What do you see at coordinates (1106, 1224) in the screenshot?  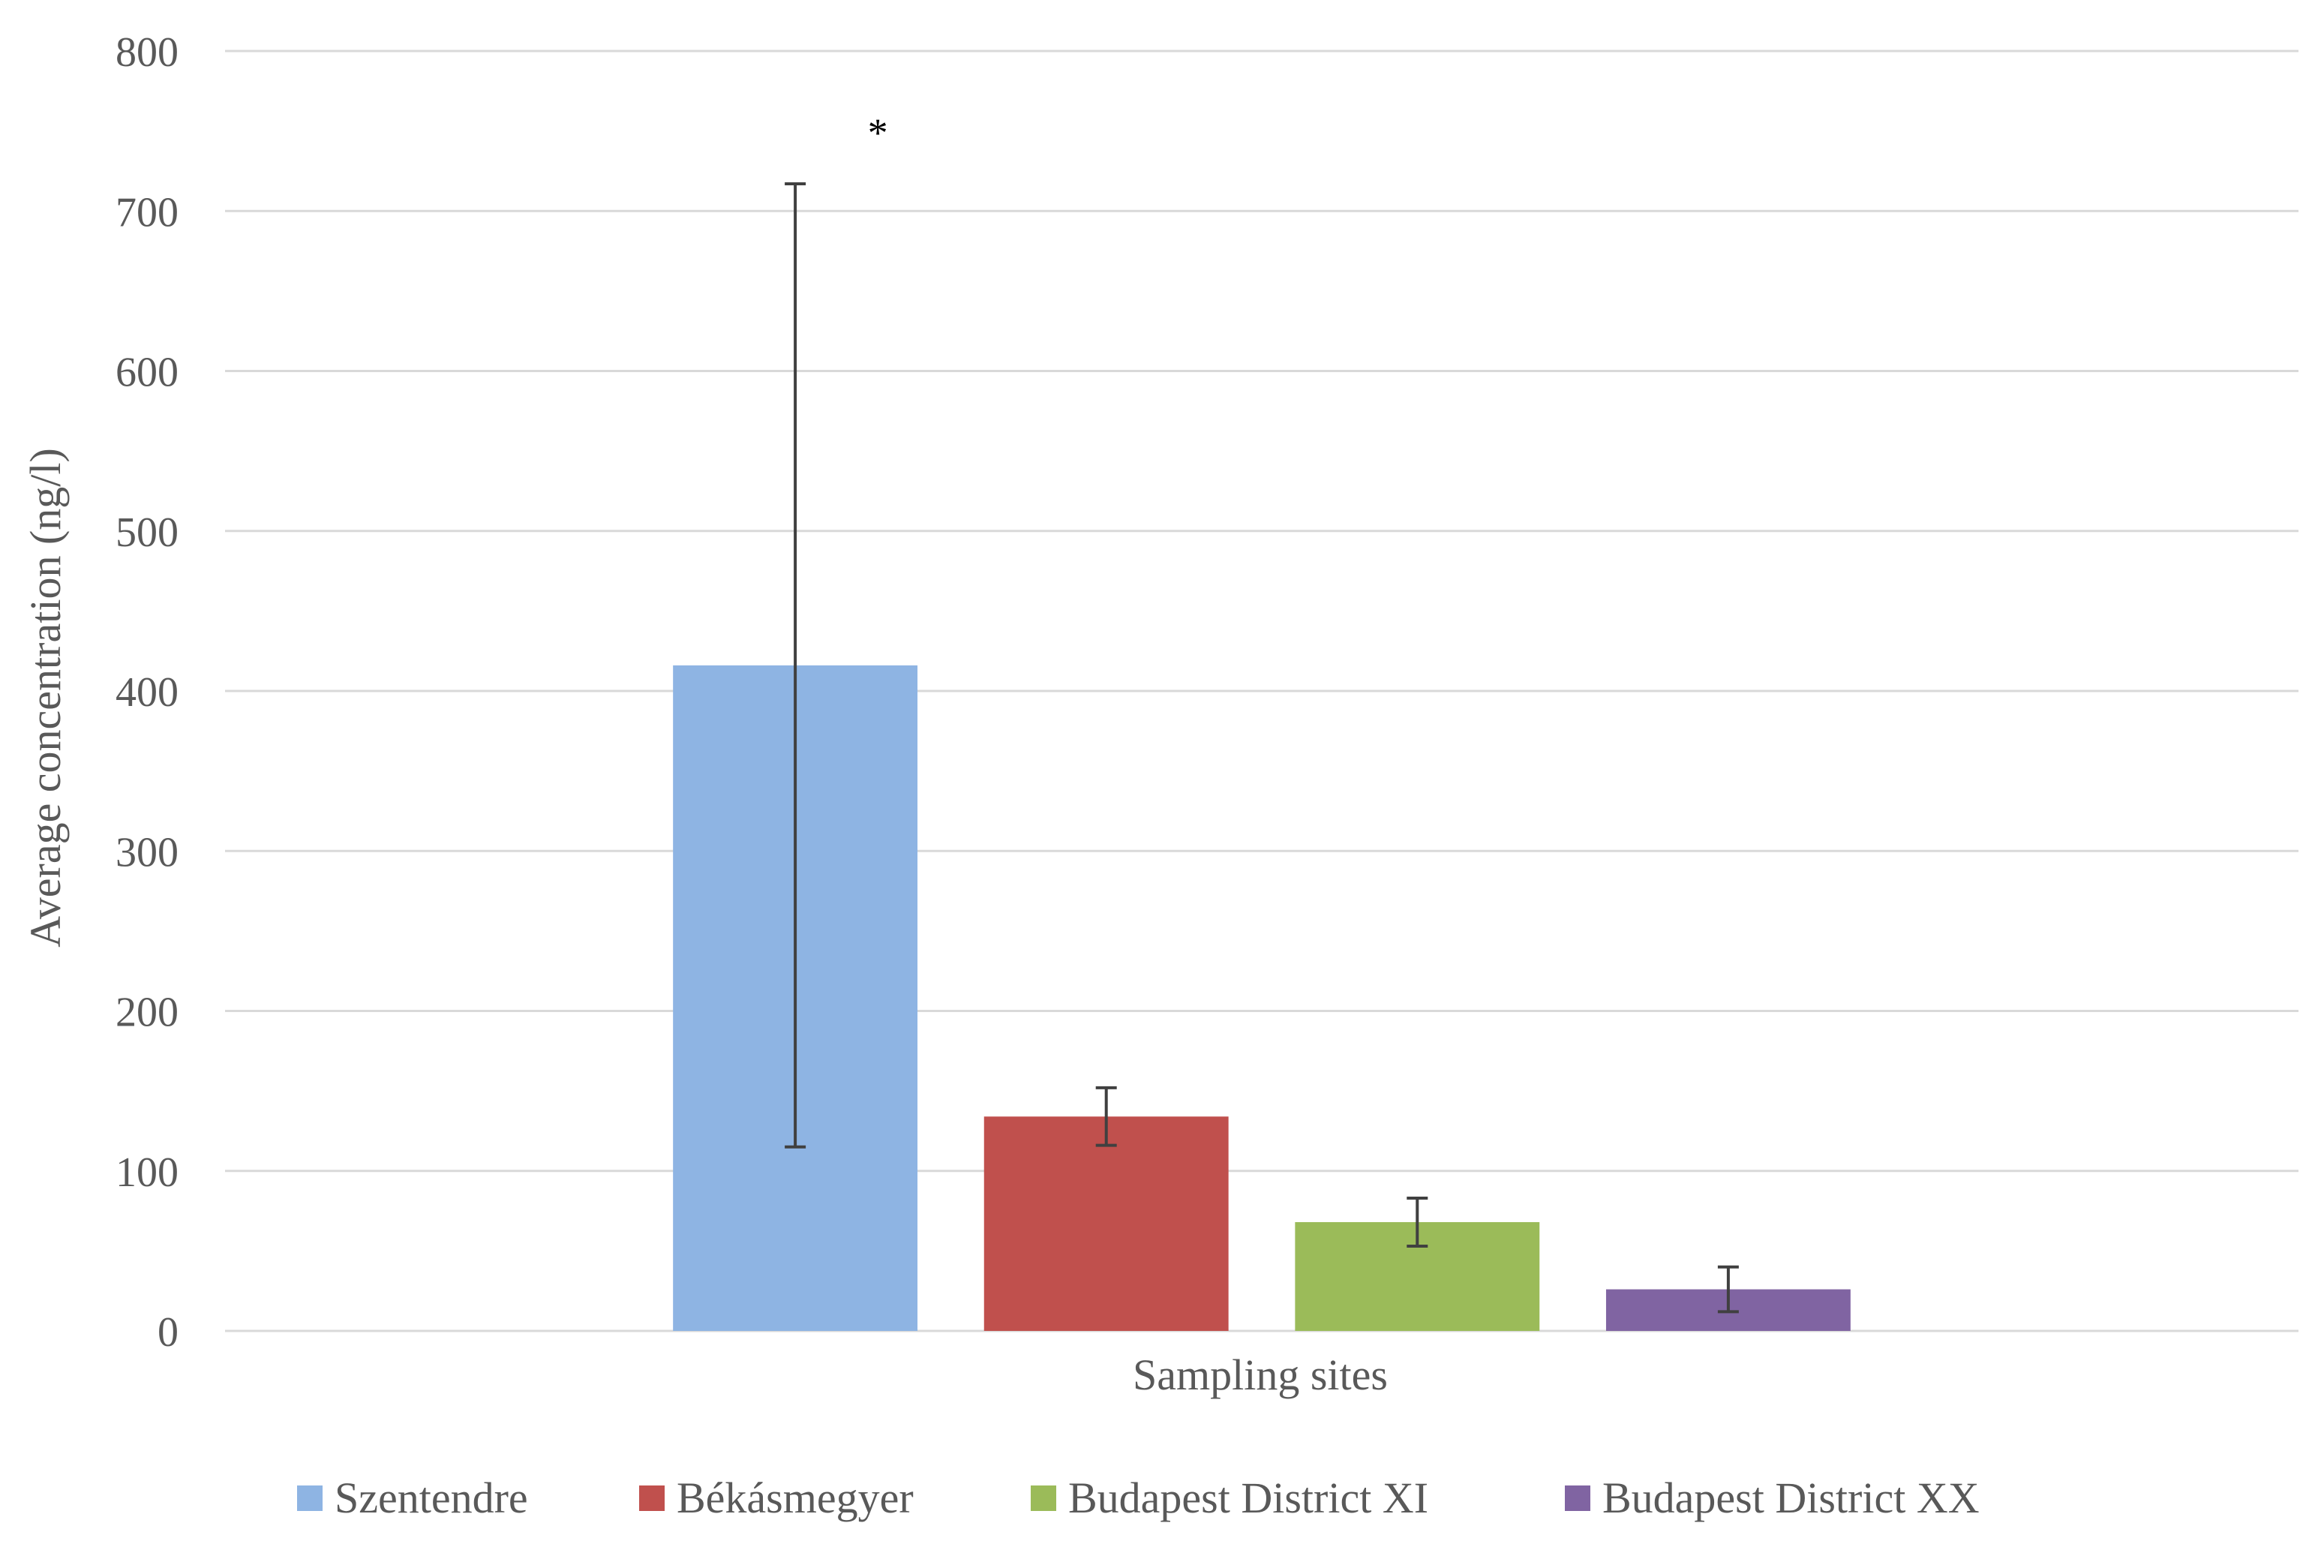 I see `bar` at bounding box center [1106, 1224].